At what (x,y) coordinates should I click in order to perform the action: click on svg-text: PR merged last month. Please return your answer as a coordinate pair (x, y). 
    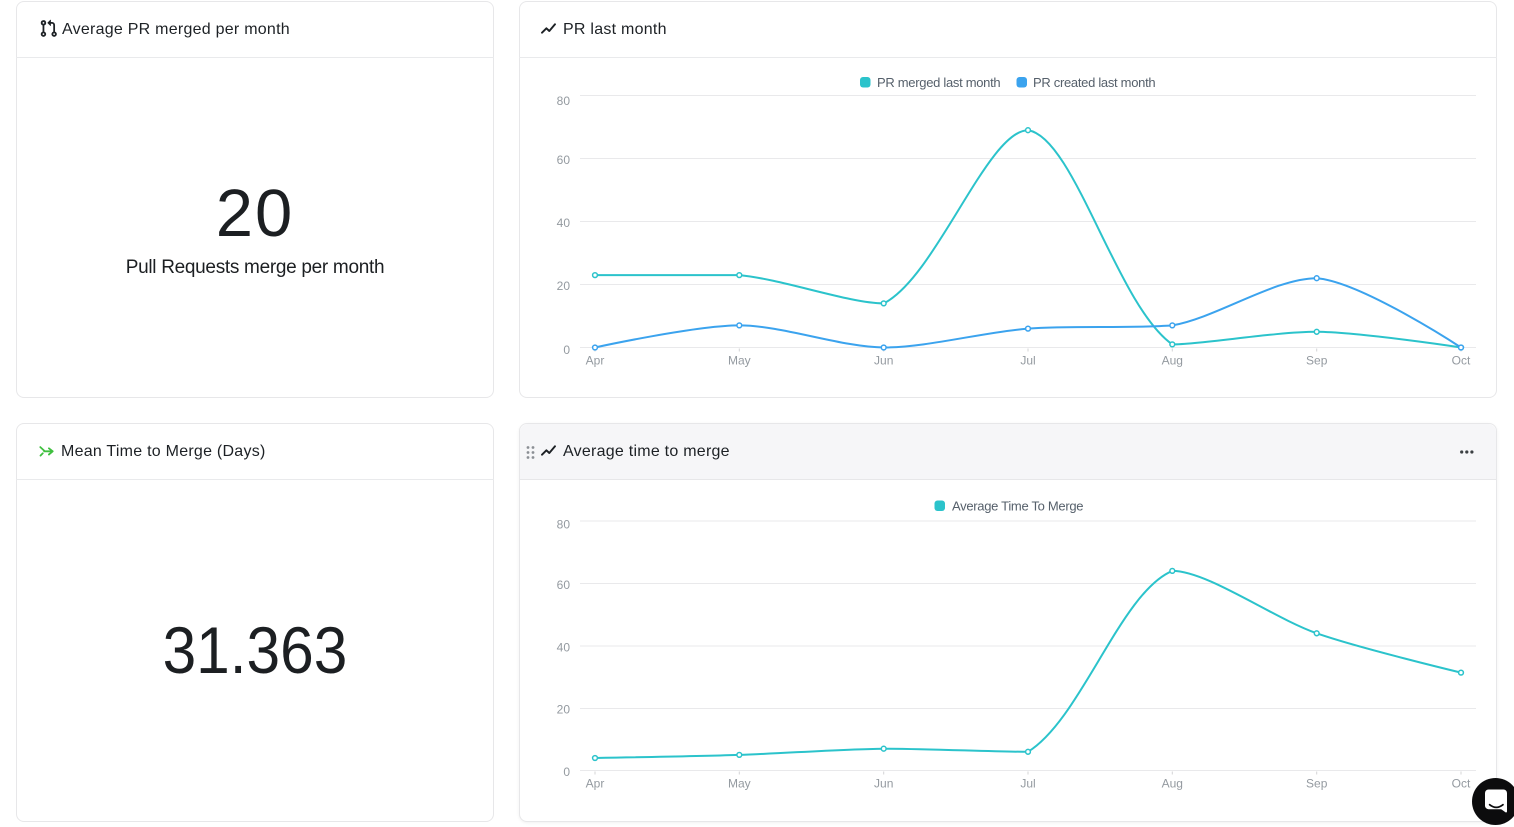
    Looking at the image, I should click on (938, 82).